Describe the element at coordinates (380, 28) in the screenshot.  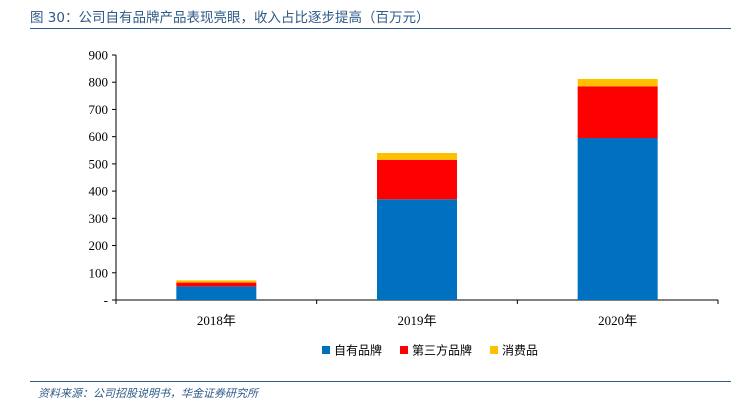
I see `title-divider` at that location.